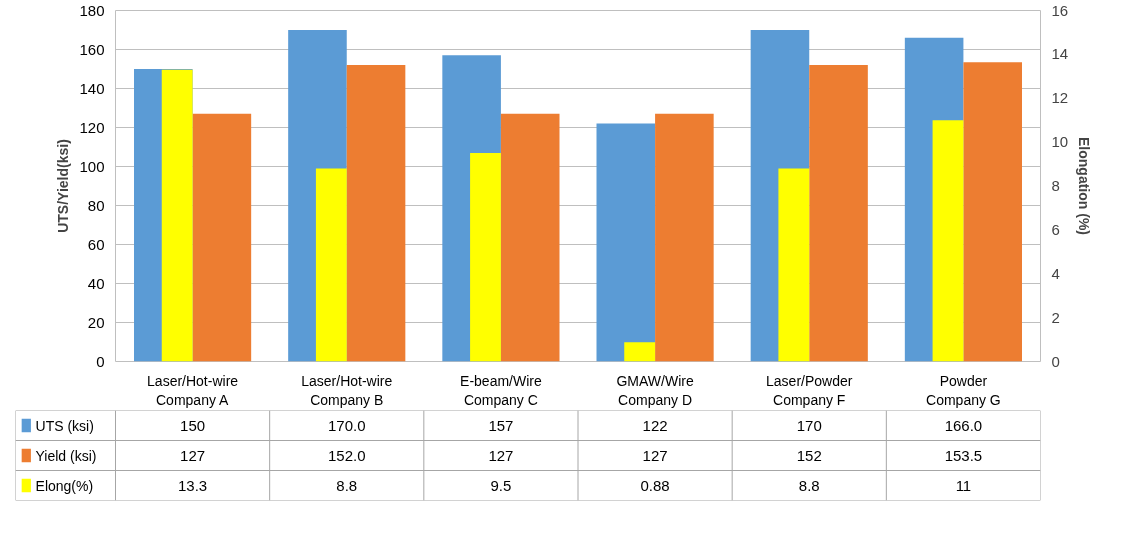 Image resolution: width=1125 pixels, height=533 pixels. I want to click on y2-tick-label: 6, so click(1055, 229).